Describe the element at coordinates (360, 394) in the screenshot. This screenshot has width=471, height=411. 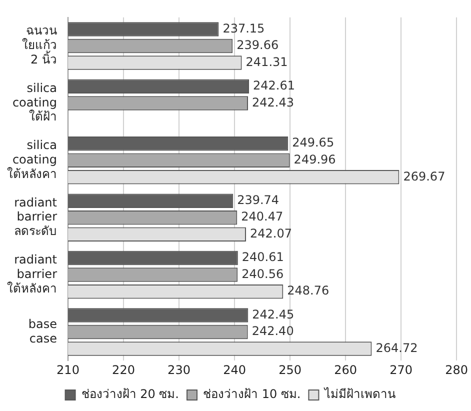
I see `legend-label: ไม่มีฝ้าเพดาน` at that location.